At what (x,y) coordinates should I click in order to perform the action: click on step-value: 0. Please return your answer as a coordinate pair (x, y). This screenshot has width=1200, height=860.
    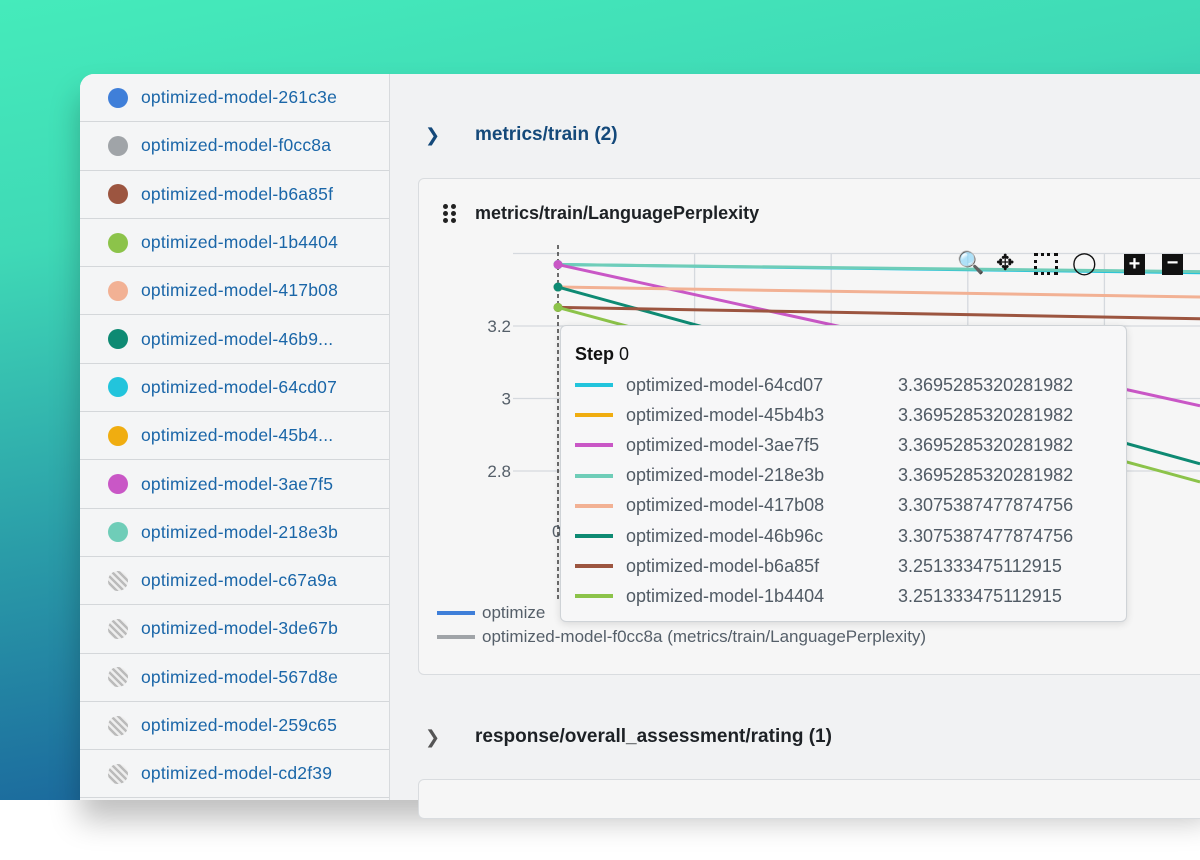
    Looking at the image, I should click on (624, 354).